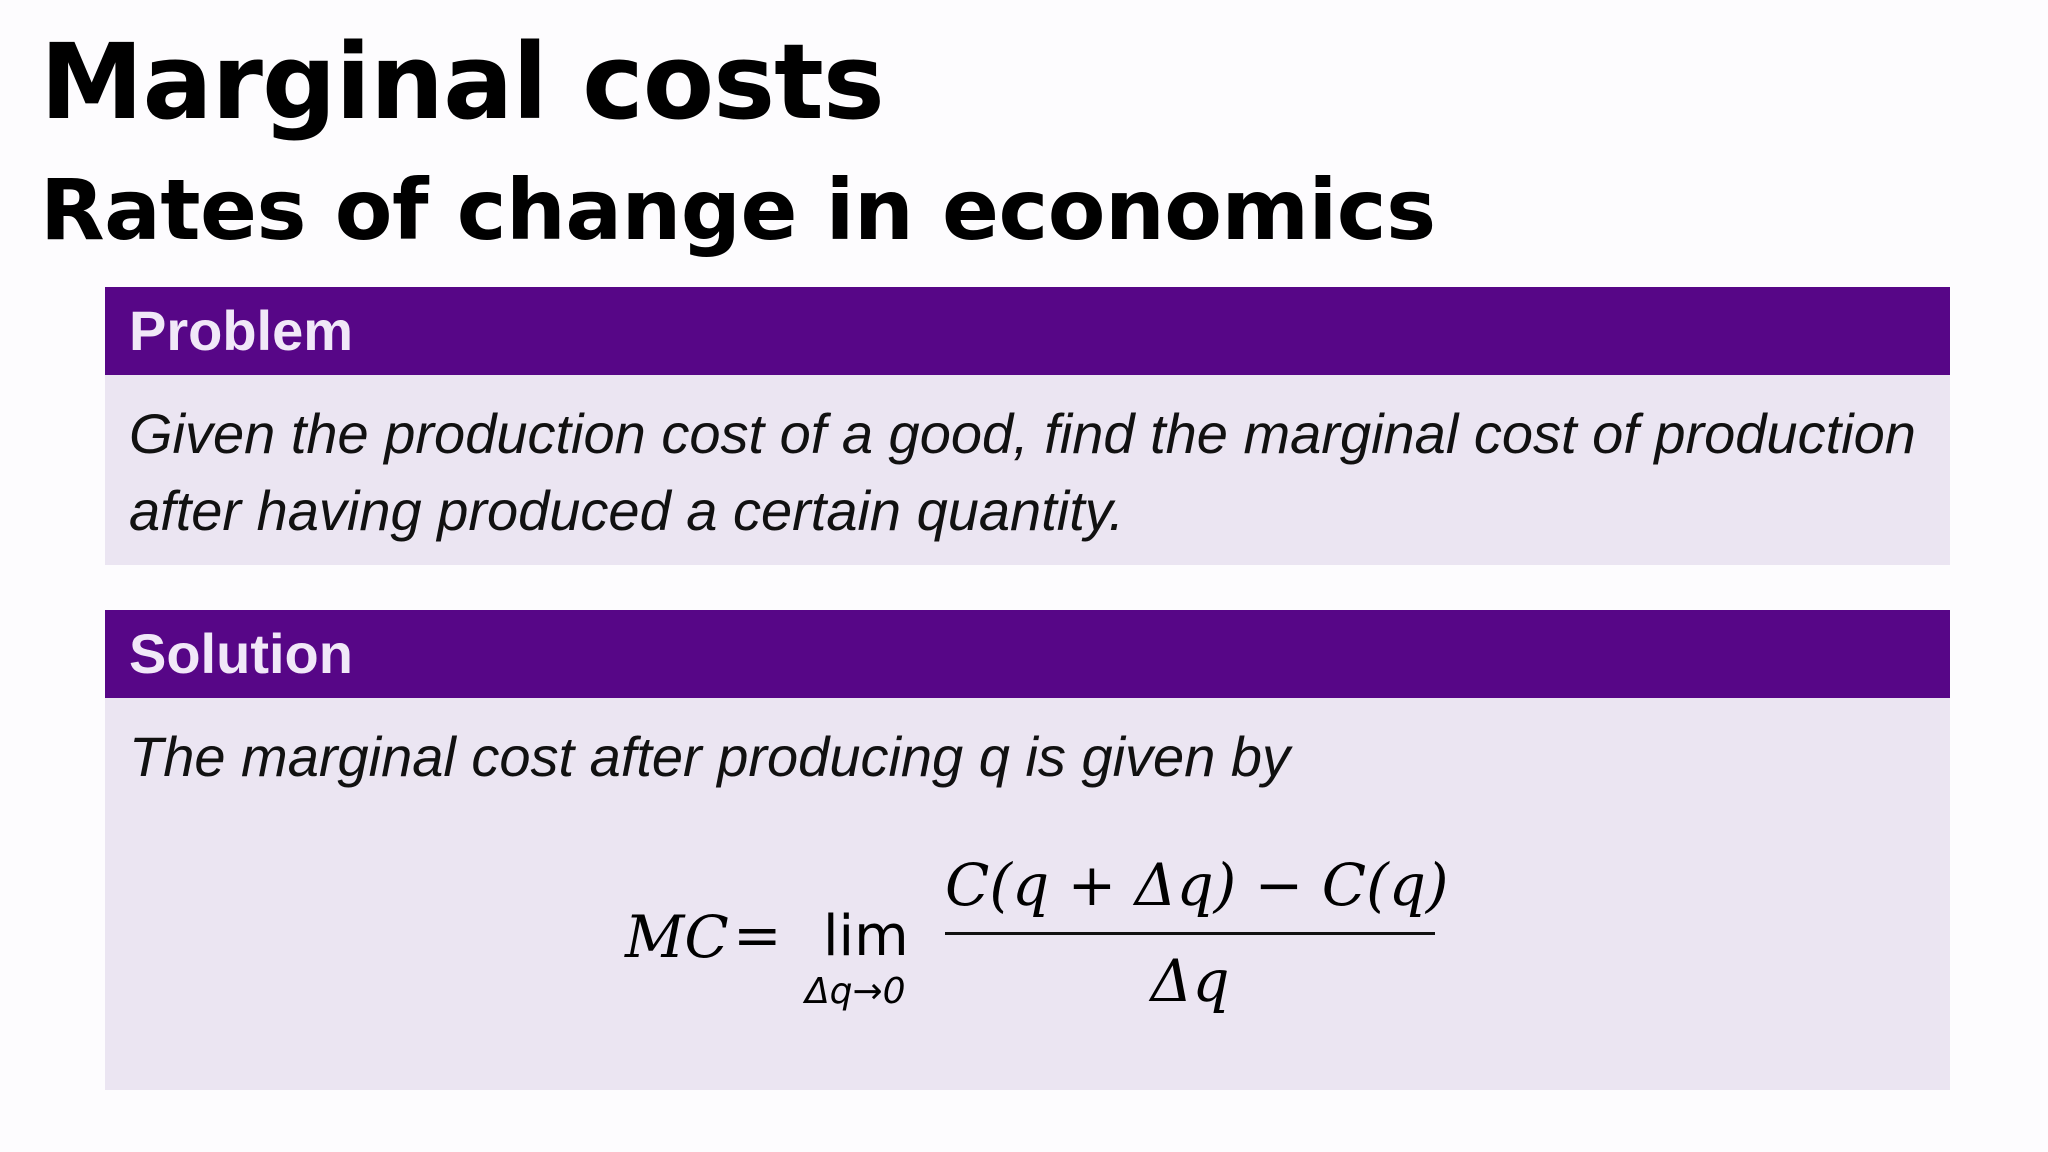  What do you see at coordinates (757, 935) in the screenshot?
I see `formula-equals: =` at bounding box center [757, 935].